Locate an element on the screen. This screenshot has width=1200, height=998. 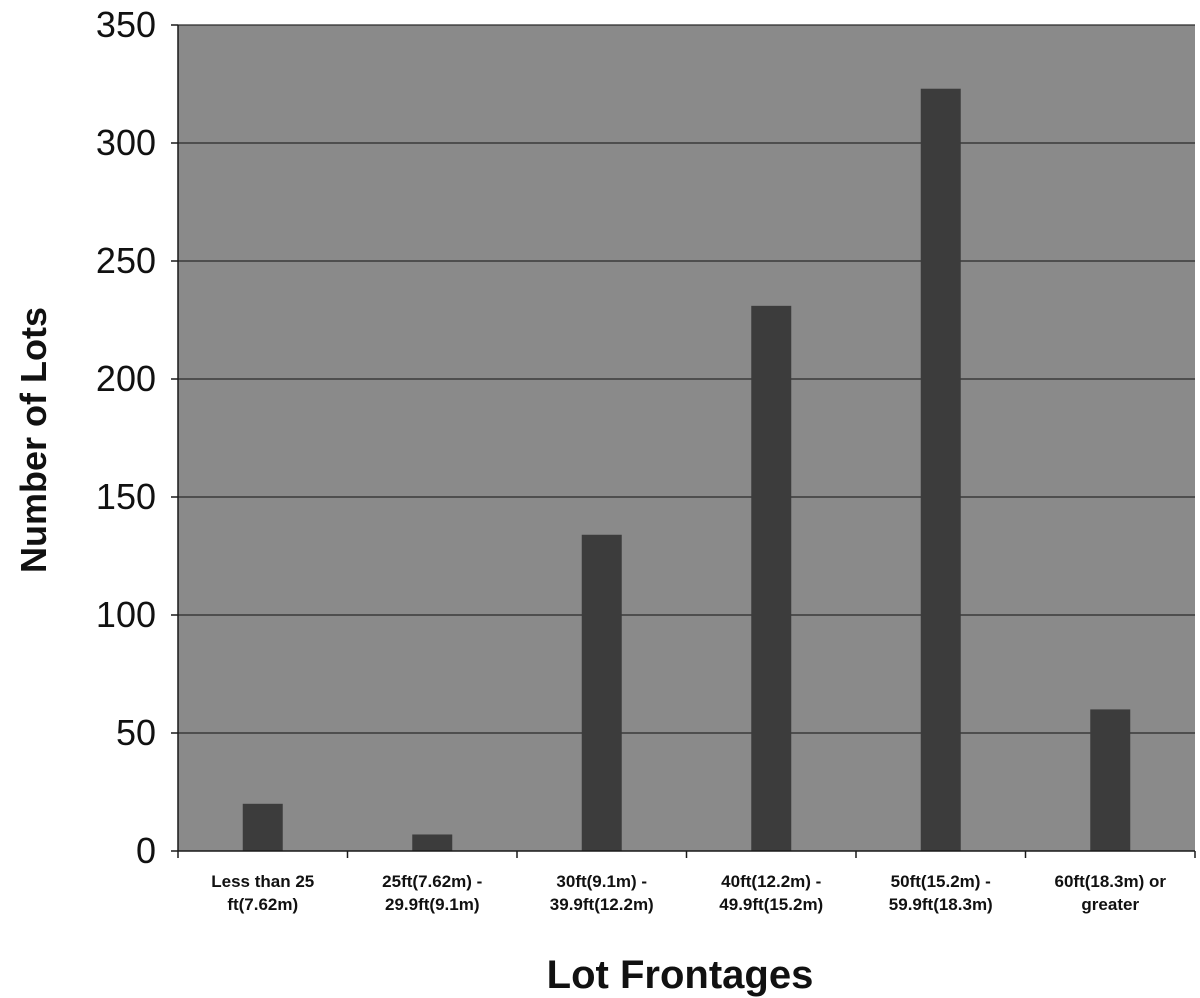
y-tick-label: 300 is located at coordinates (126, 142).